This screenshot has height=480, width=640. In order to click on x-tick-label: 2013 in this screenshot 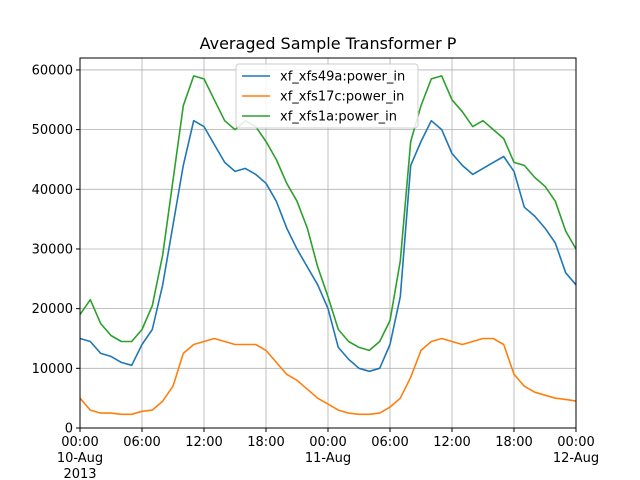, I will do `click(79, 473)`.